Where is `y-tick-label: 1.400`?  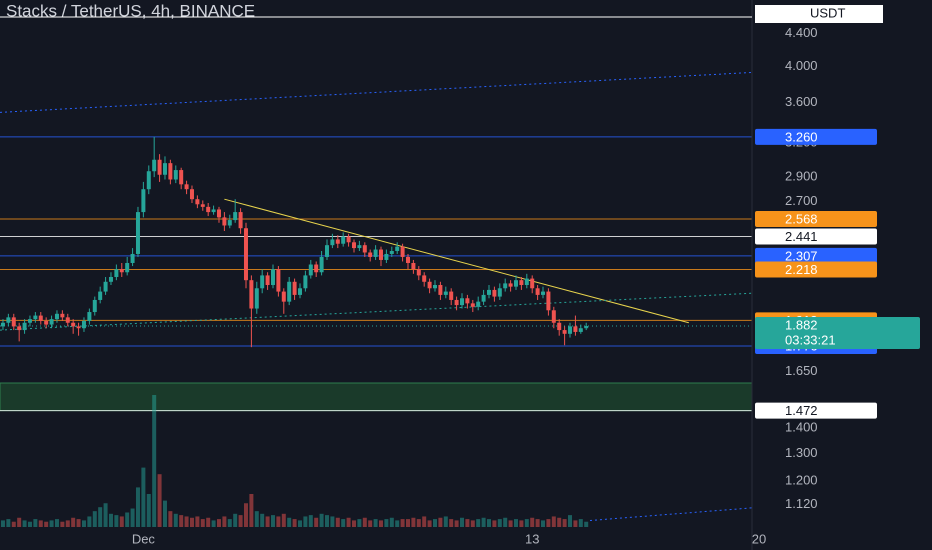
y-tick-label: 1.400 is located at coordinates (801, 426).